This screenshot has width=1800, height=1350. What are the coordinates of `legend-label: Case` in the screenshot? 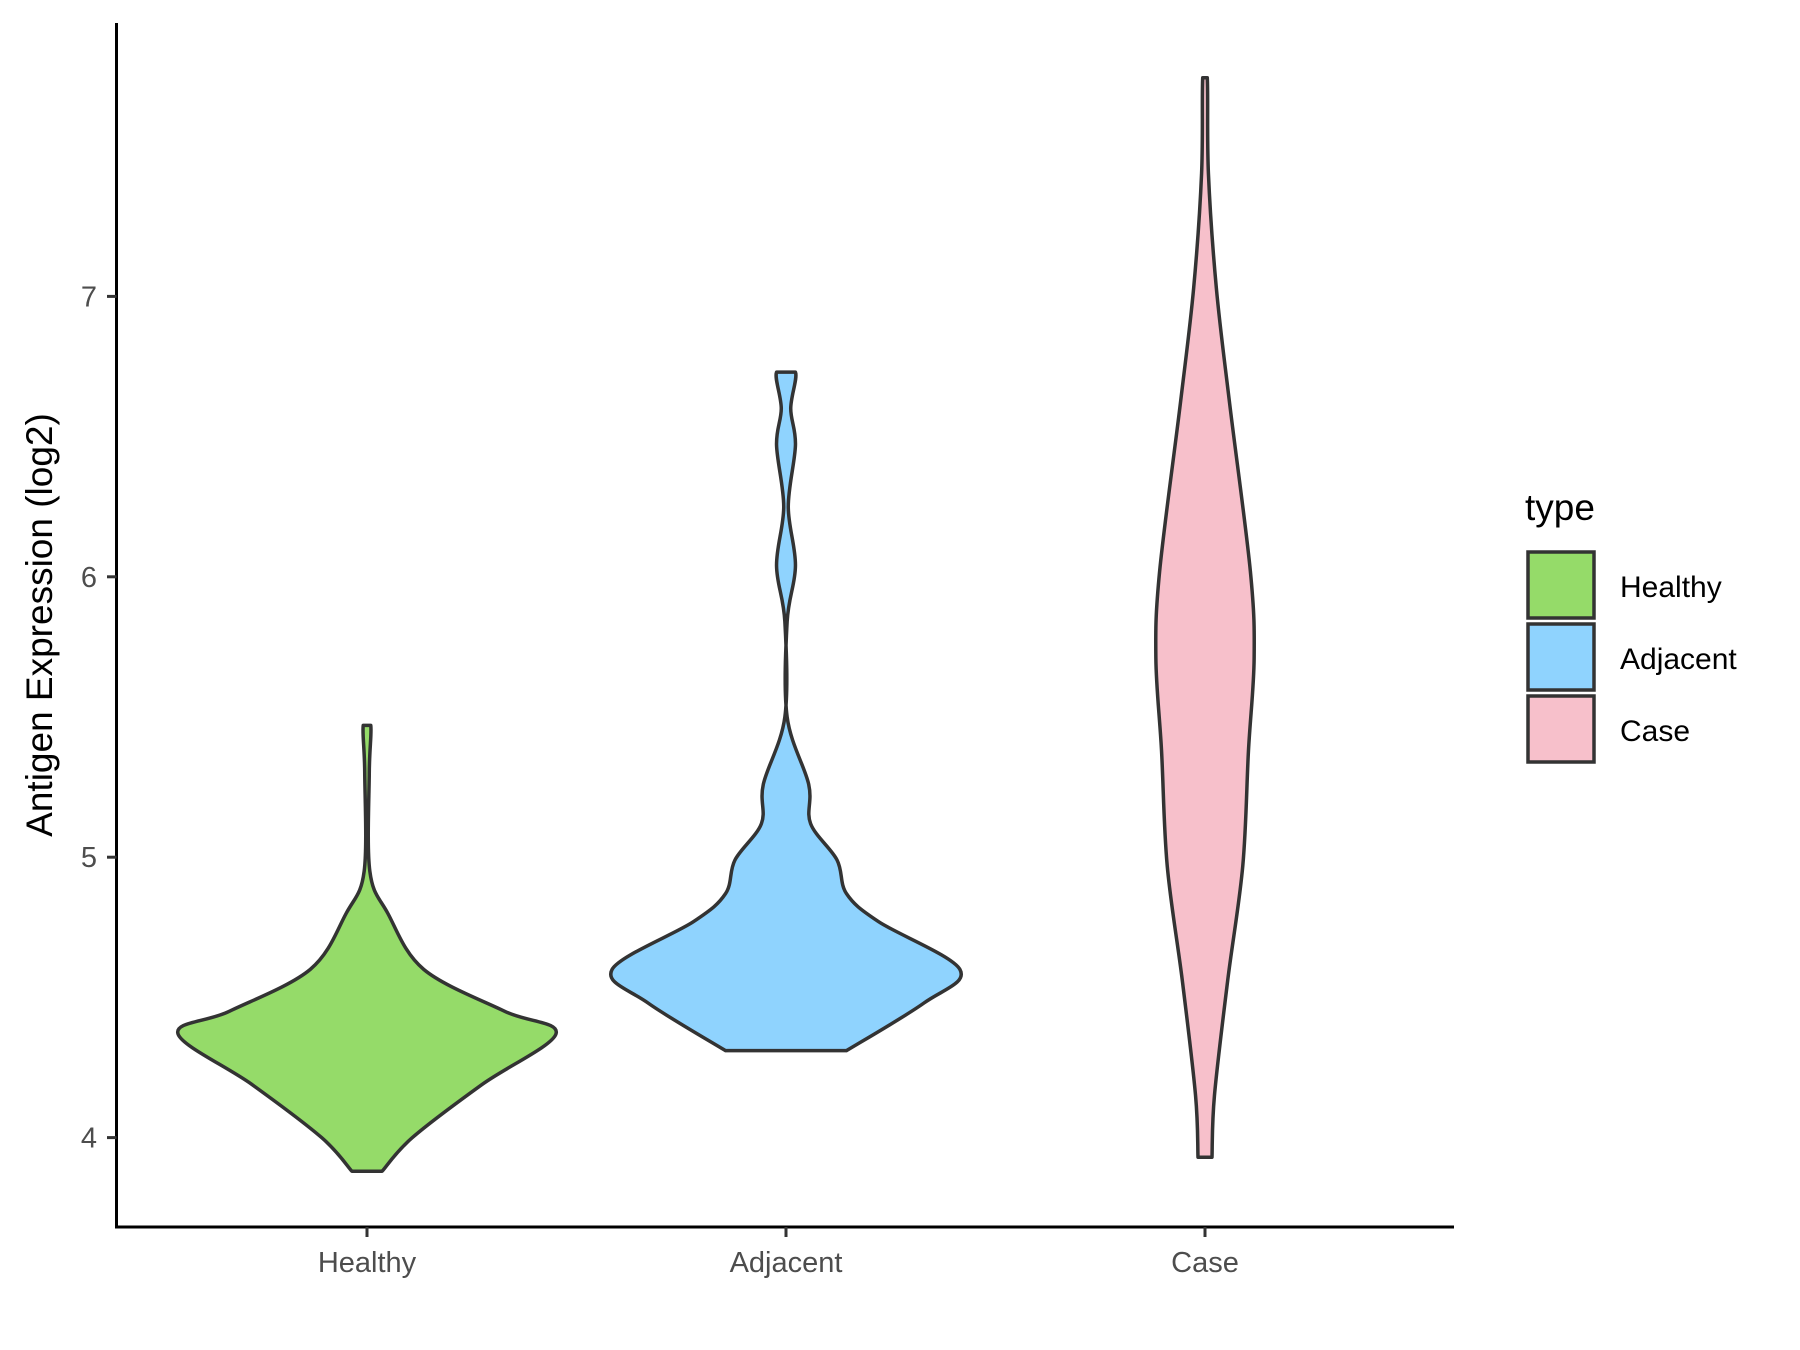 It's located at (1655, 731).